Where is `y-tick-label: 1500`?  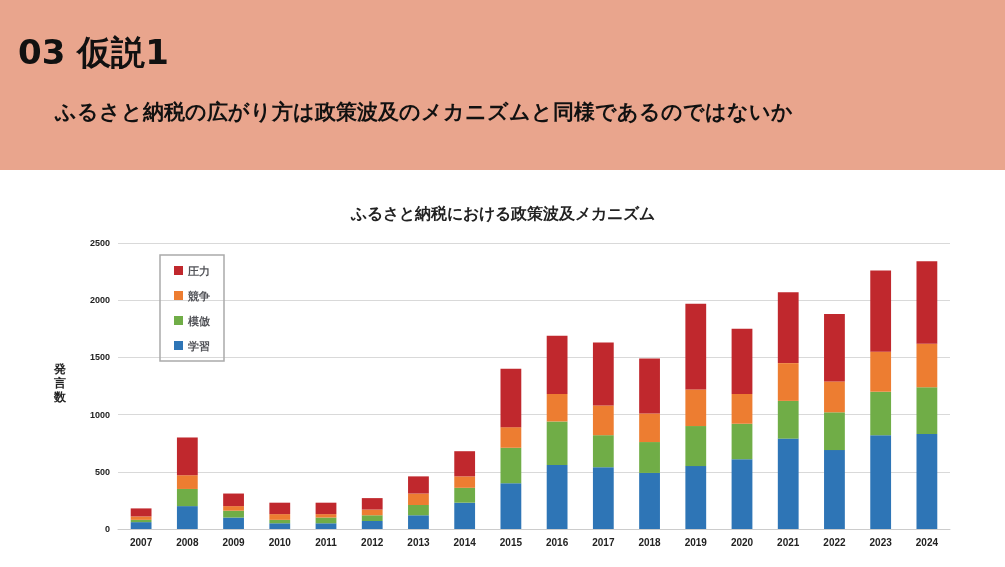 y-tick-label: 1500 is located at coordinates (99, 357).